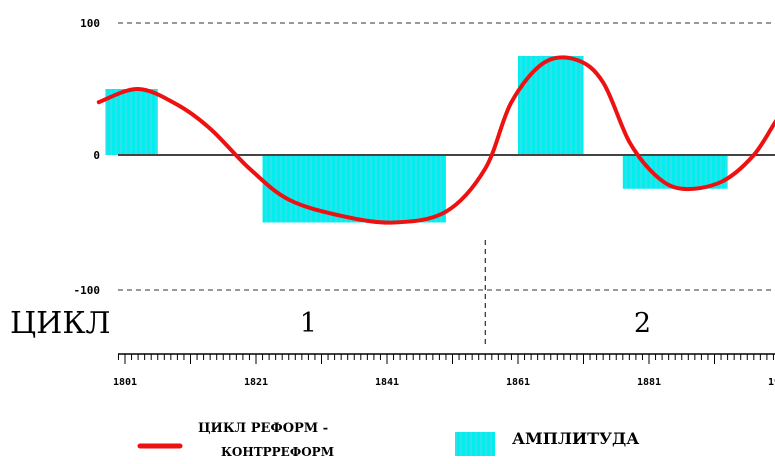  I want to click on legend-label-amplitude: АМПЛИТУДА, so click(575, 438).